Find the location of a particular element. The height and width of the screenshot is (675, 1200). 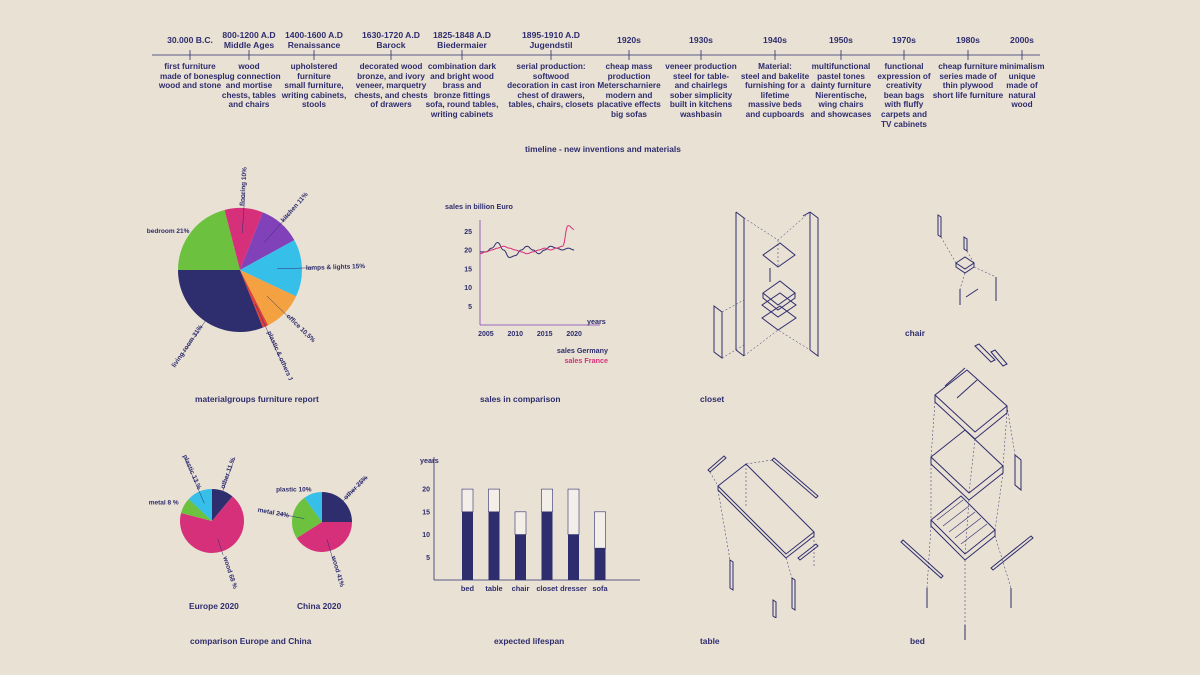

timeline-description-line: washbasin is located at coordinates (701, 114).